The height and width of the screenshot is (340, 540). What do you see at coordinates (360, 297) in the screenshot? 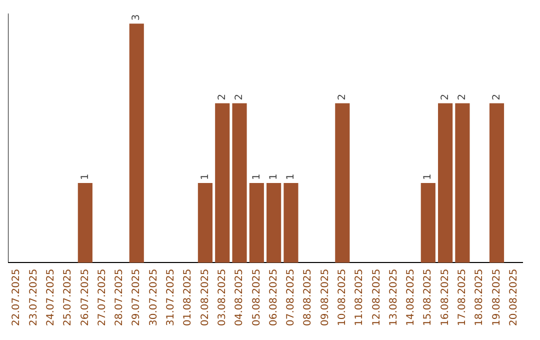
I see `x-tick-label: 11.08.2025` at bounding box center [360, 297].